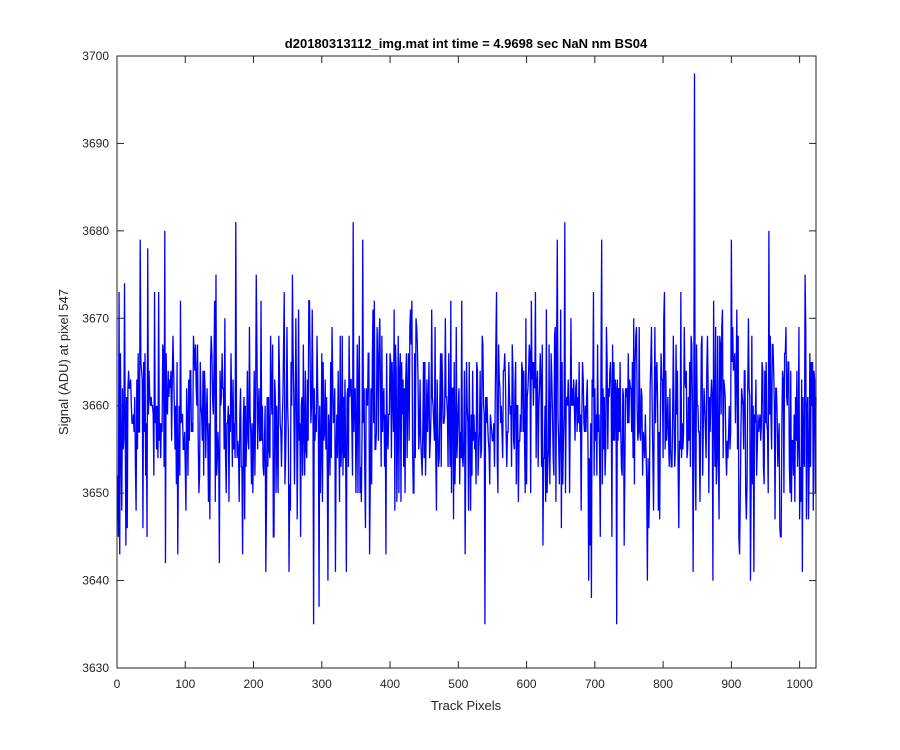 This screenshot has height=750, width=900. I want to click on y-tick-label: 3700, so click(95, 56).